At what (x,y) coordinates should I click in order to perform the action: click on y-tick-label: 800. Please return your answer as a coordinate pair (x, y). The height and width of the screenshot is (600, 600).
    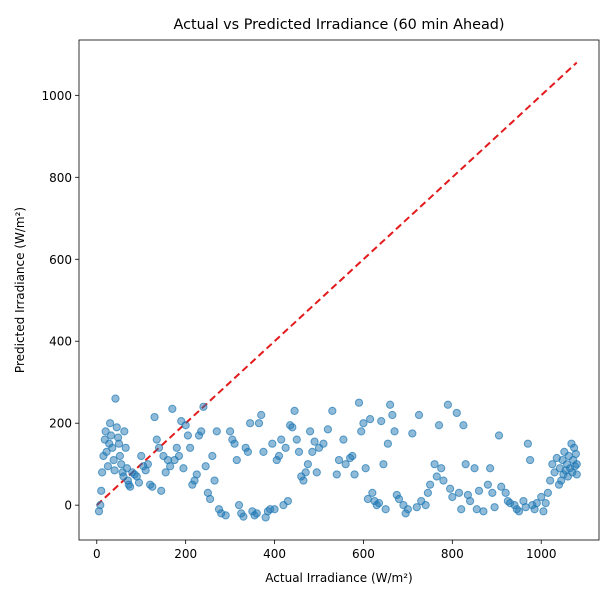
    Looking at the image, I should click on (60, 178).